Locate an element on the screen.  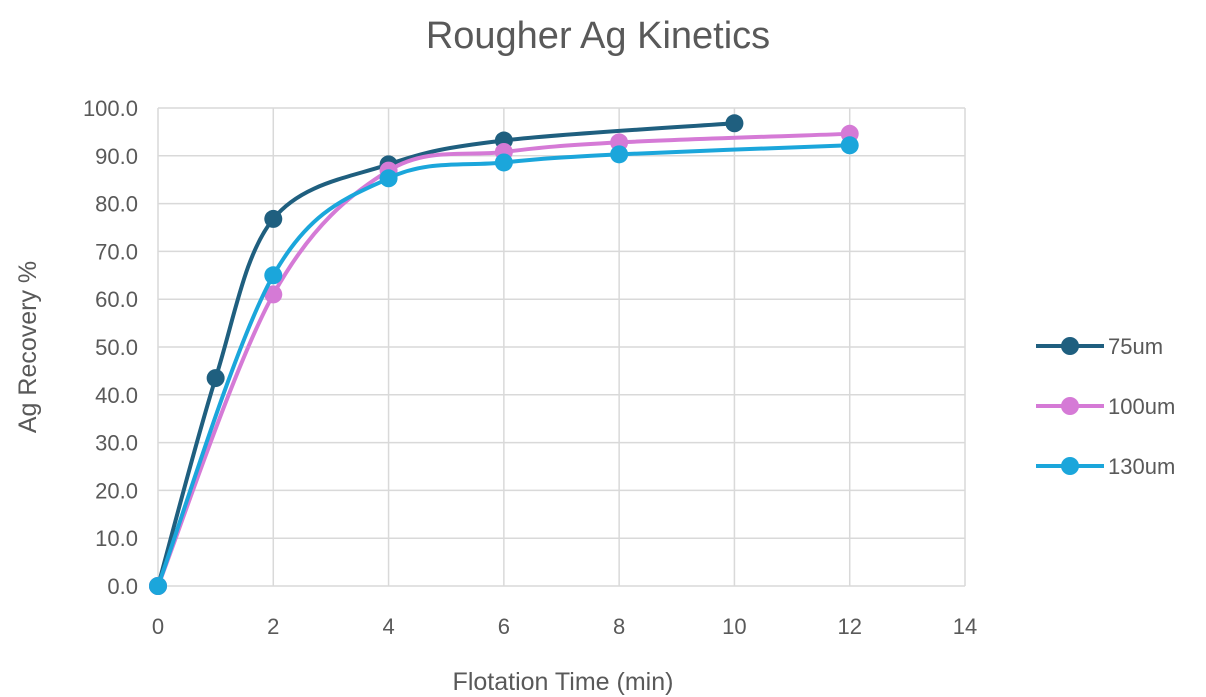
x-tick-label: 12 is located at coordinates (849, 626).